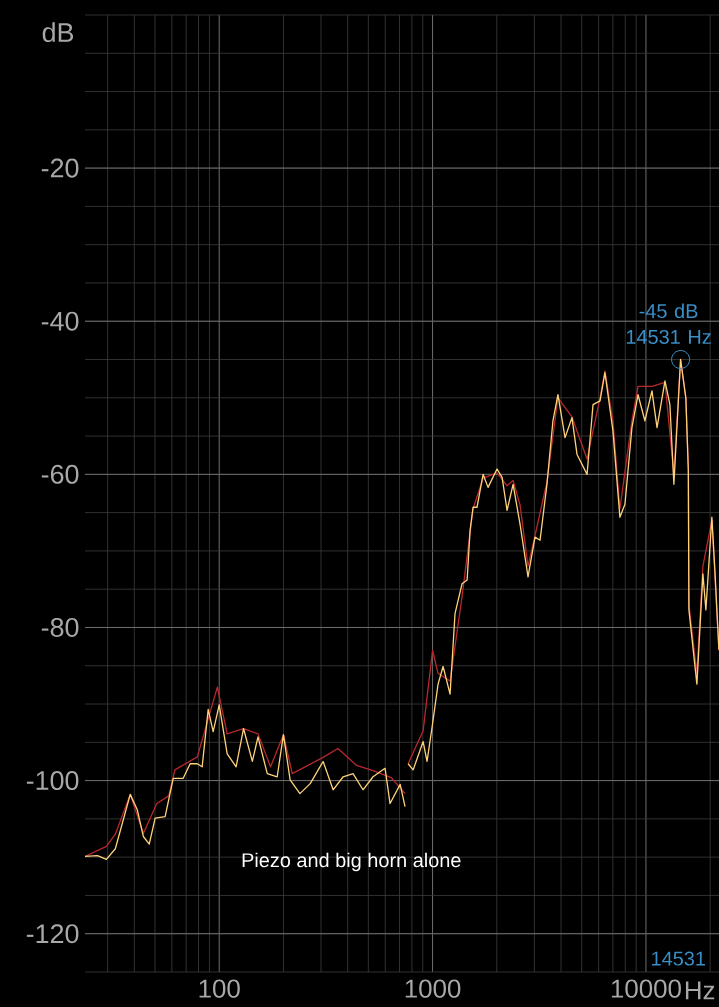  I want to click on y-tick-label: -80, so click(60, 627).